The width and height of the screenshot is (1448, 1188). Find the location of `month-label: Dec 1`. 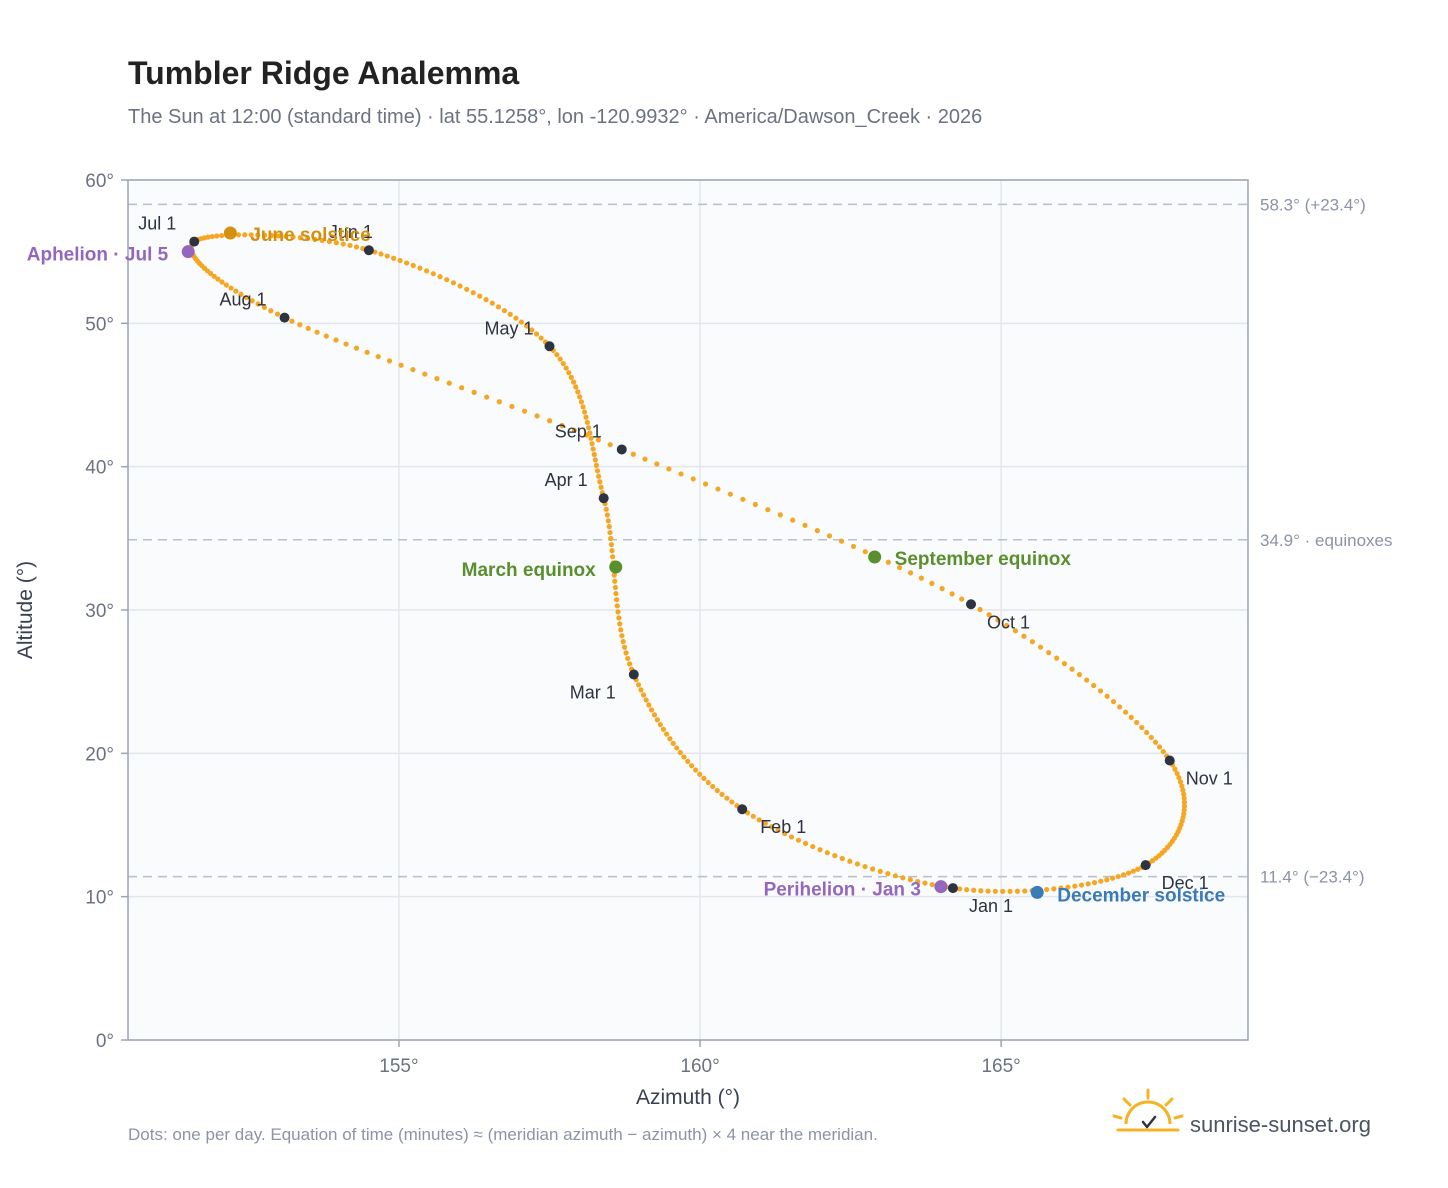

month-label: Dec 1 is located at coordinates (1185, 883).